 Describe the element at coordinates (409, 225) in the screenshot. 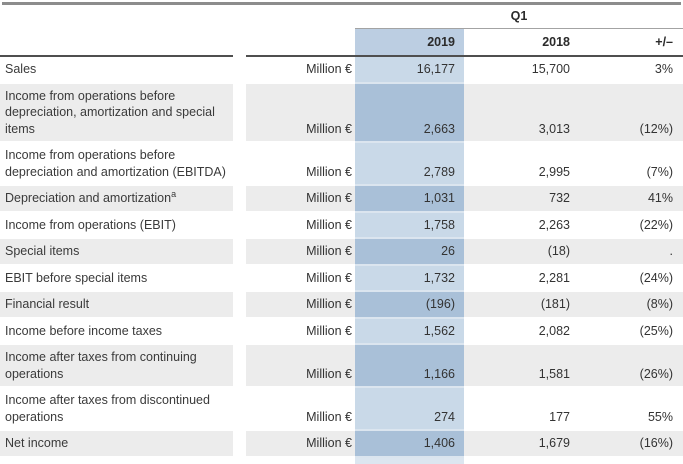

I see `value-2019-cell: 1,758` at that location.